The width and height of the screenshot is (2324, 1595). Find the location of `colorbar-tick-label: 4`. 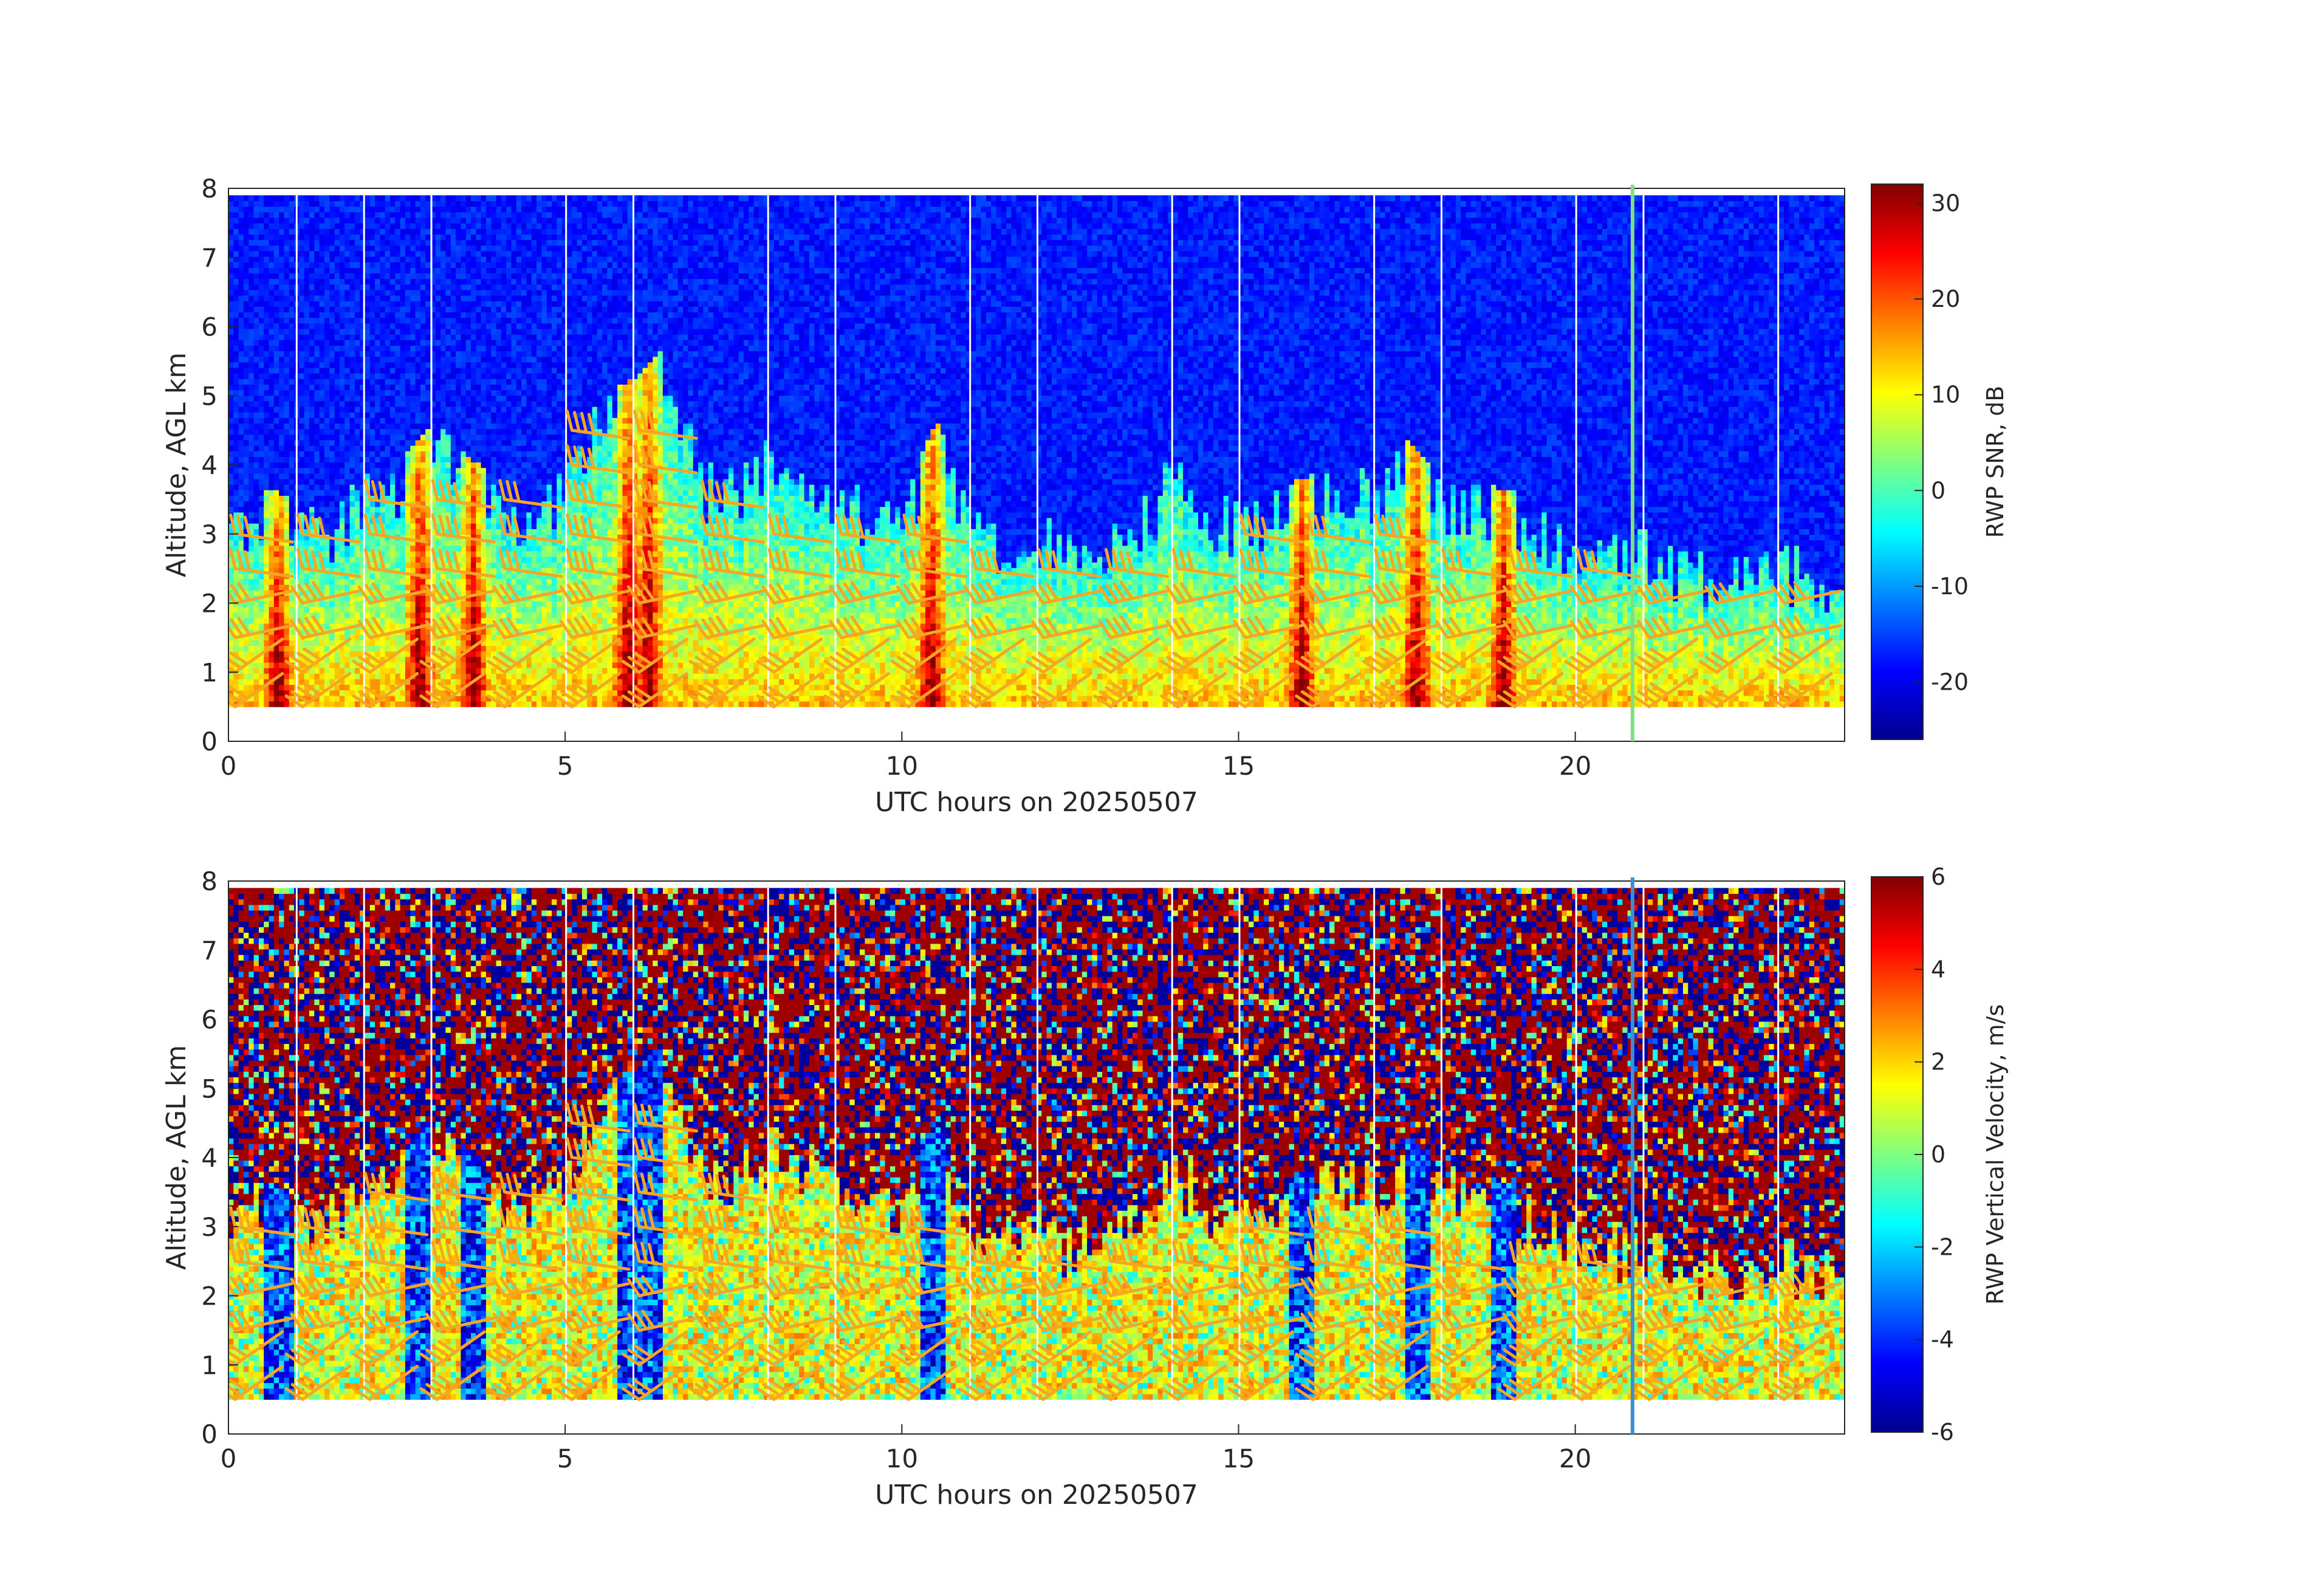

colorbar-tick-label: 4 is located at coordinates (1938, 969).